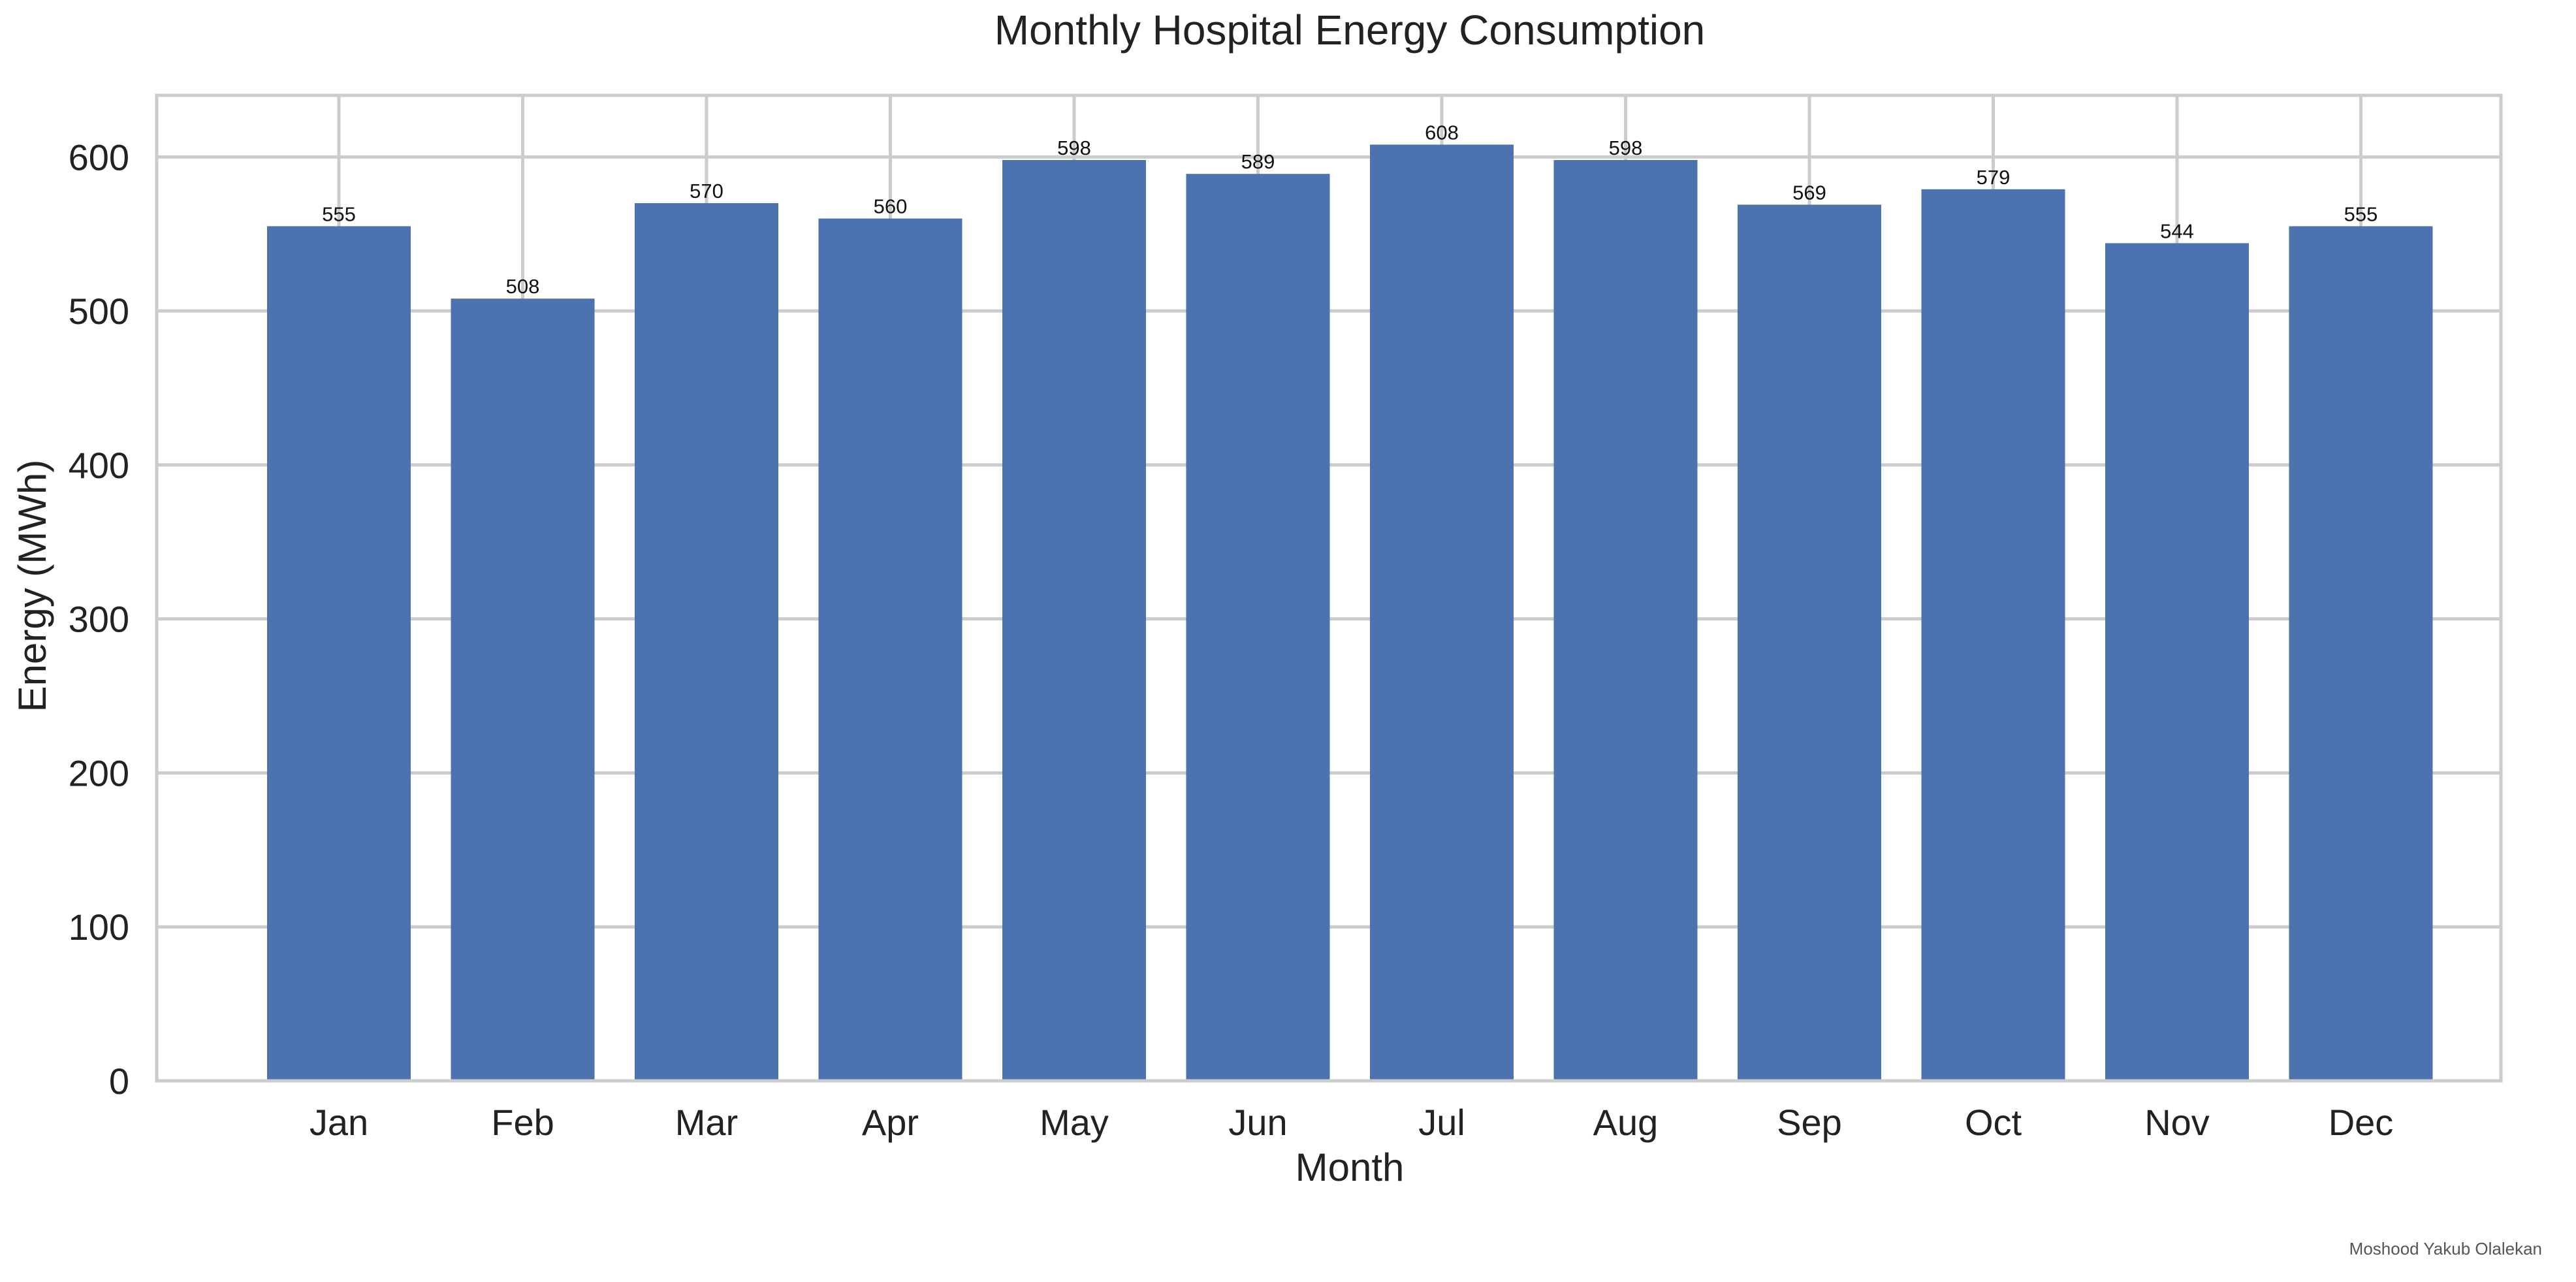  Describe the element at coordinates (99, 157) in the screenshot. I see `y-tick-label: 600` at that location.